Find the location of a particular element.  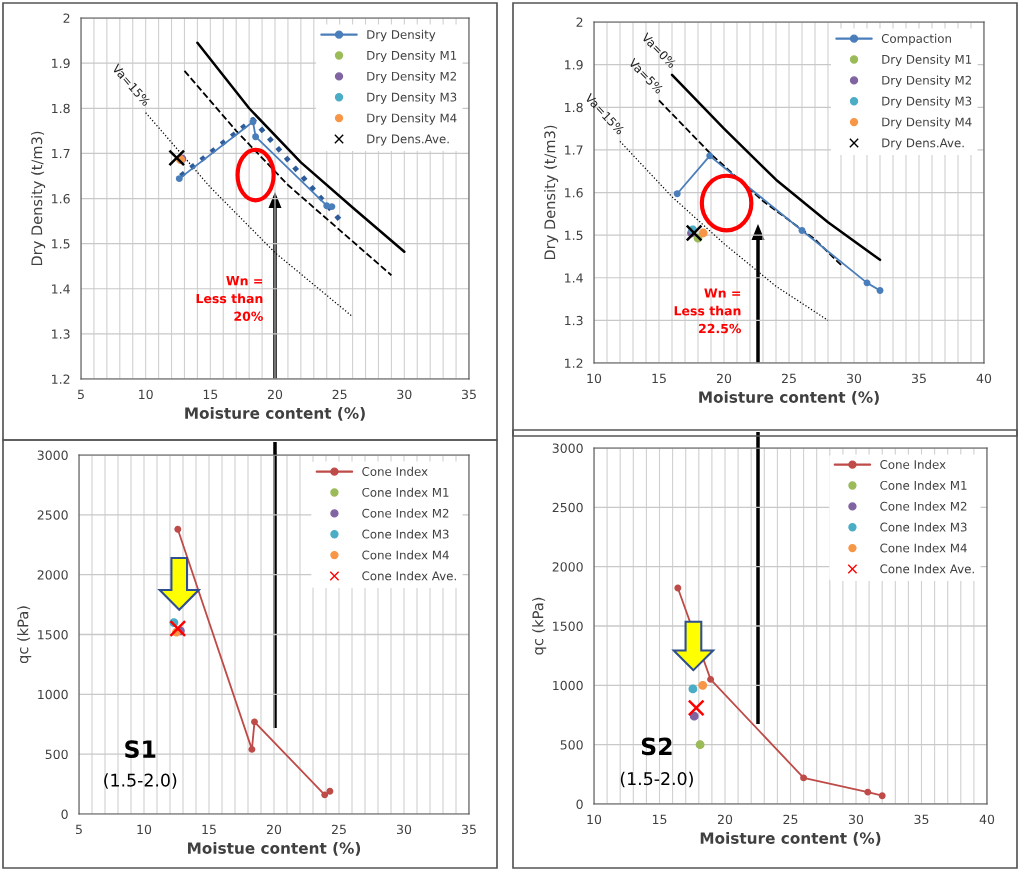

legend-label: Compaction is located at coordinates (916, 39).